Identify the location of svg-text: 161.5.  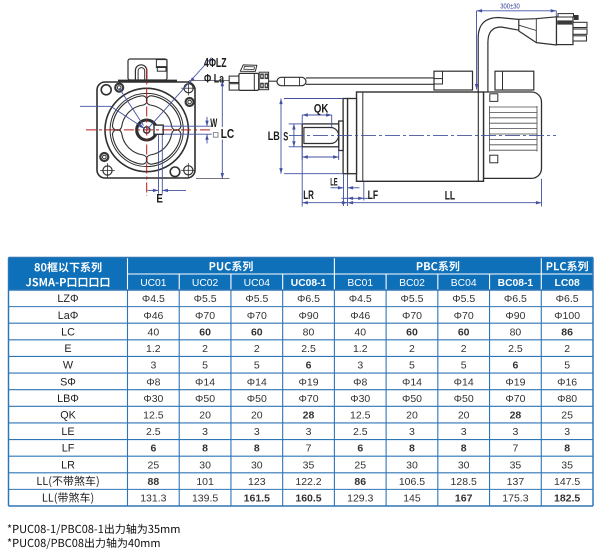
(257, 499).